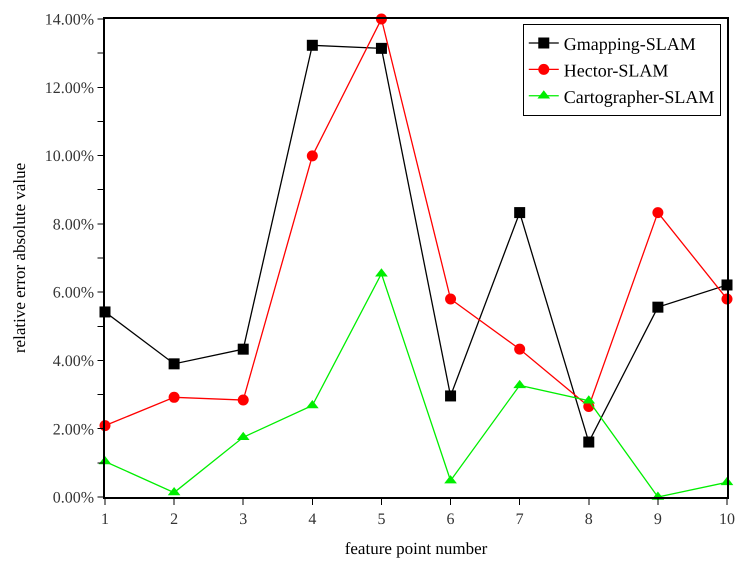 Image resolution: width=747 pixels, height=567 pixels. I want to click on x-tick-label: 1, so click(105, 519).